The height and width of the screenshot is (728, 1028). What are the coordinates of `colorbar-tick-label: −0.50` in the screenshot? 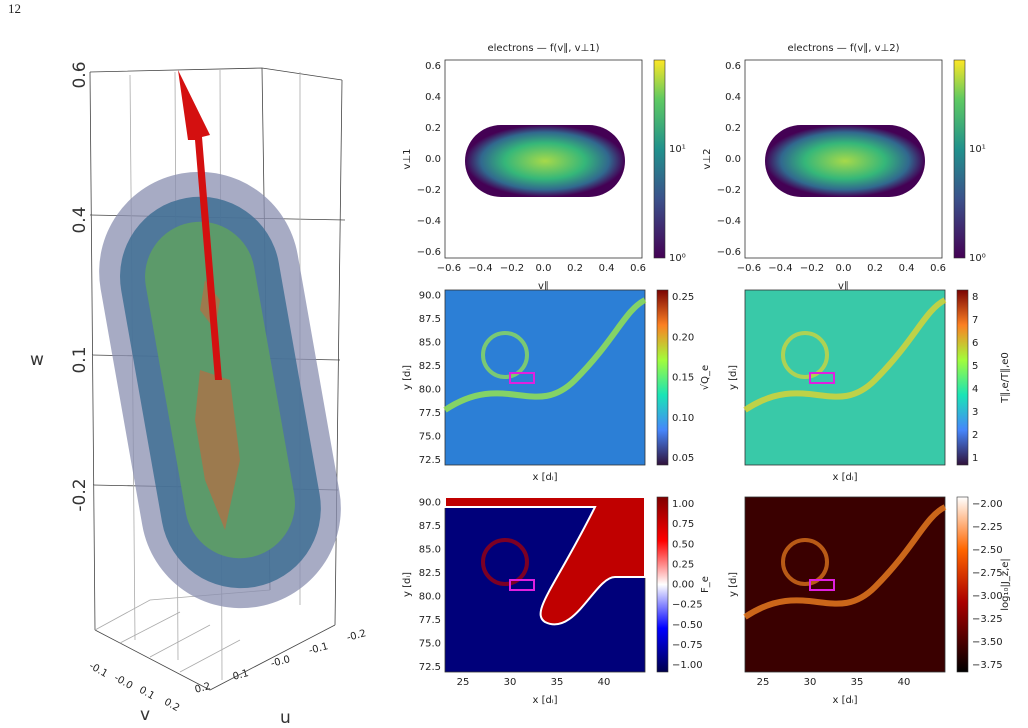 It's located at (687, 625).